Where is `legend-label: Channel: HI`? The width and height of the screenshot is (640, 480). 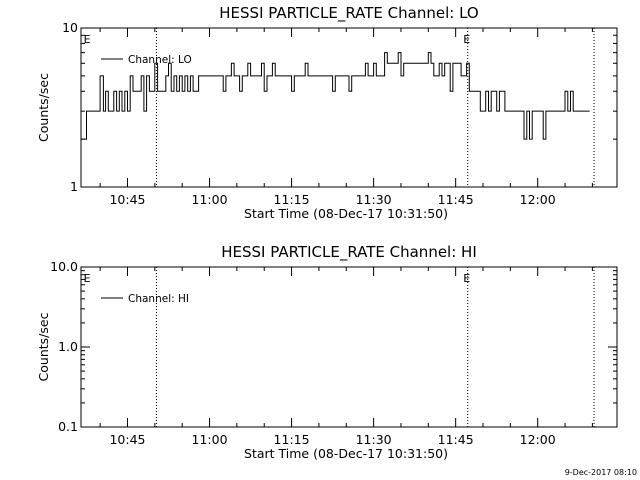 legend-label: Channel: HI is located at coordinates (158, 299).